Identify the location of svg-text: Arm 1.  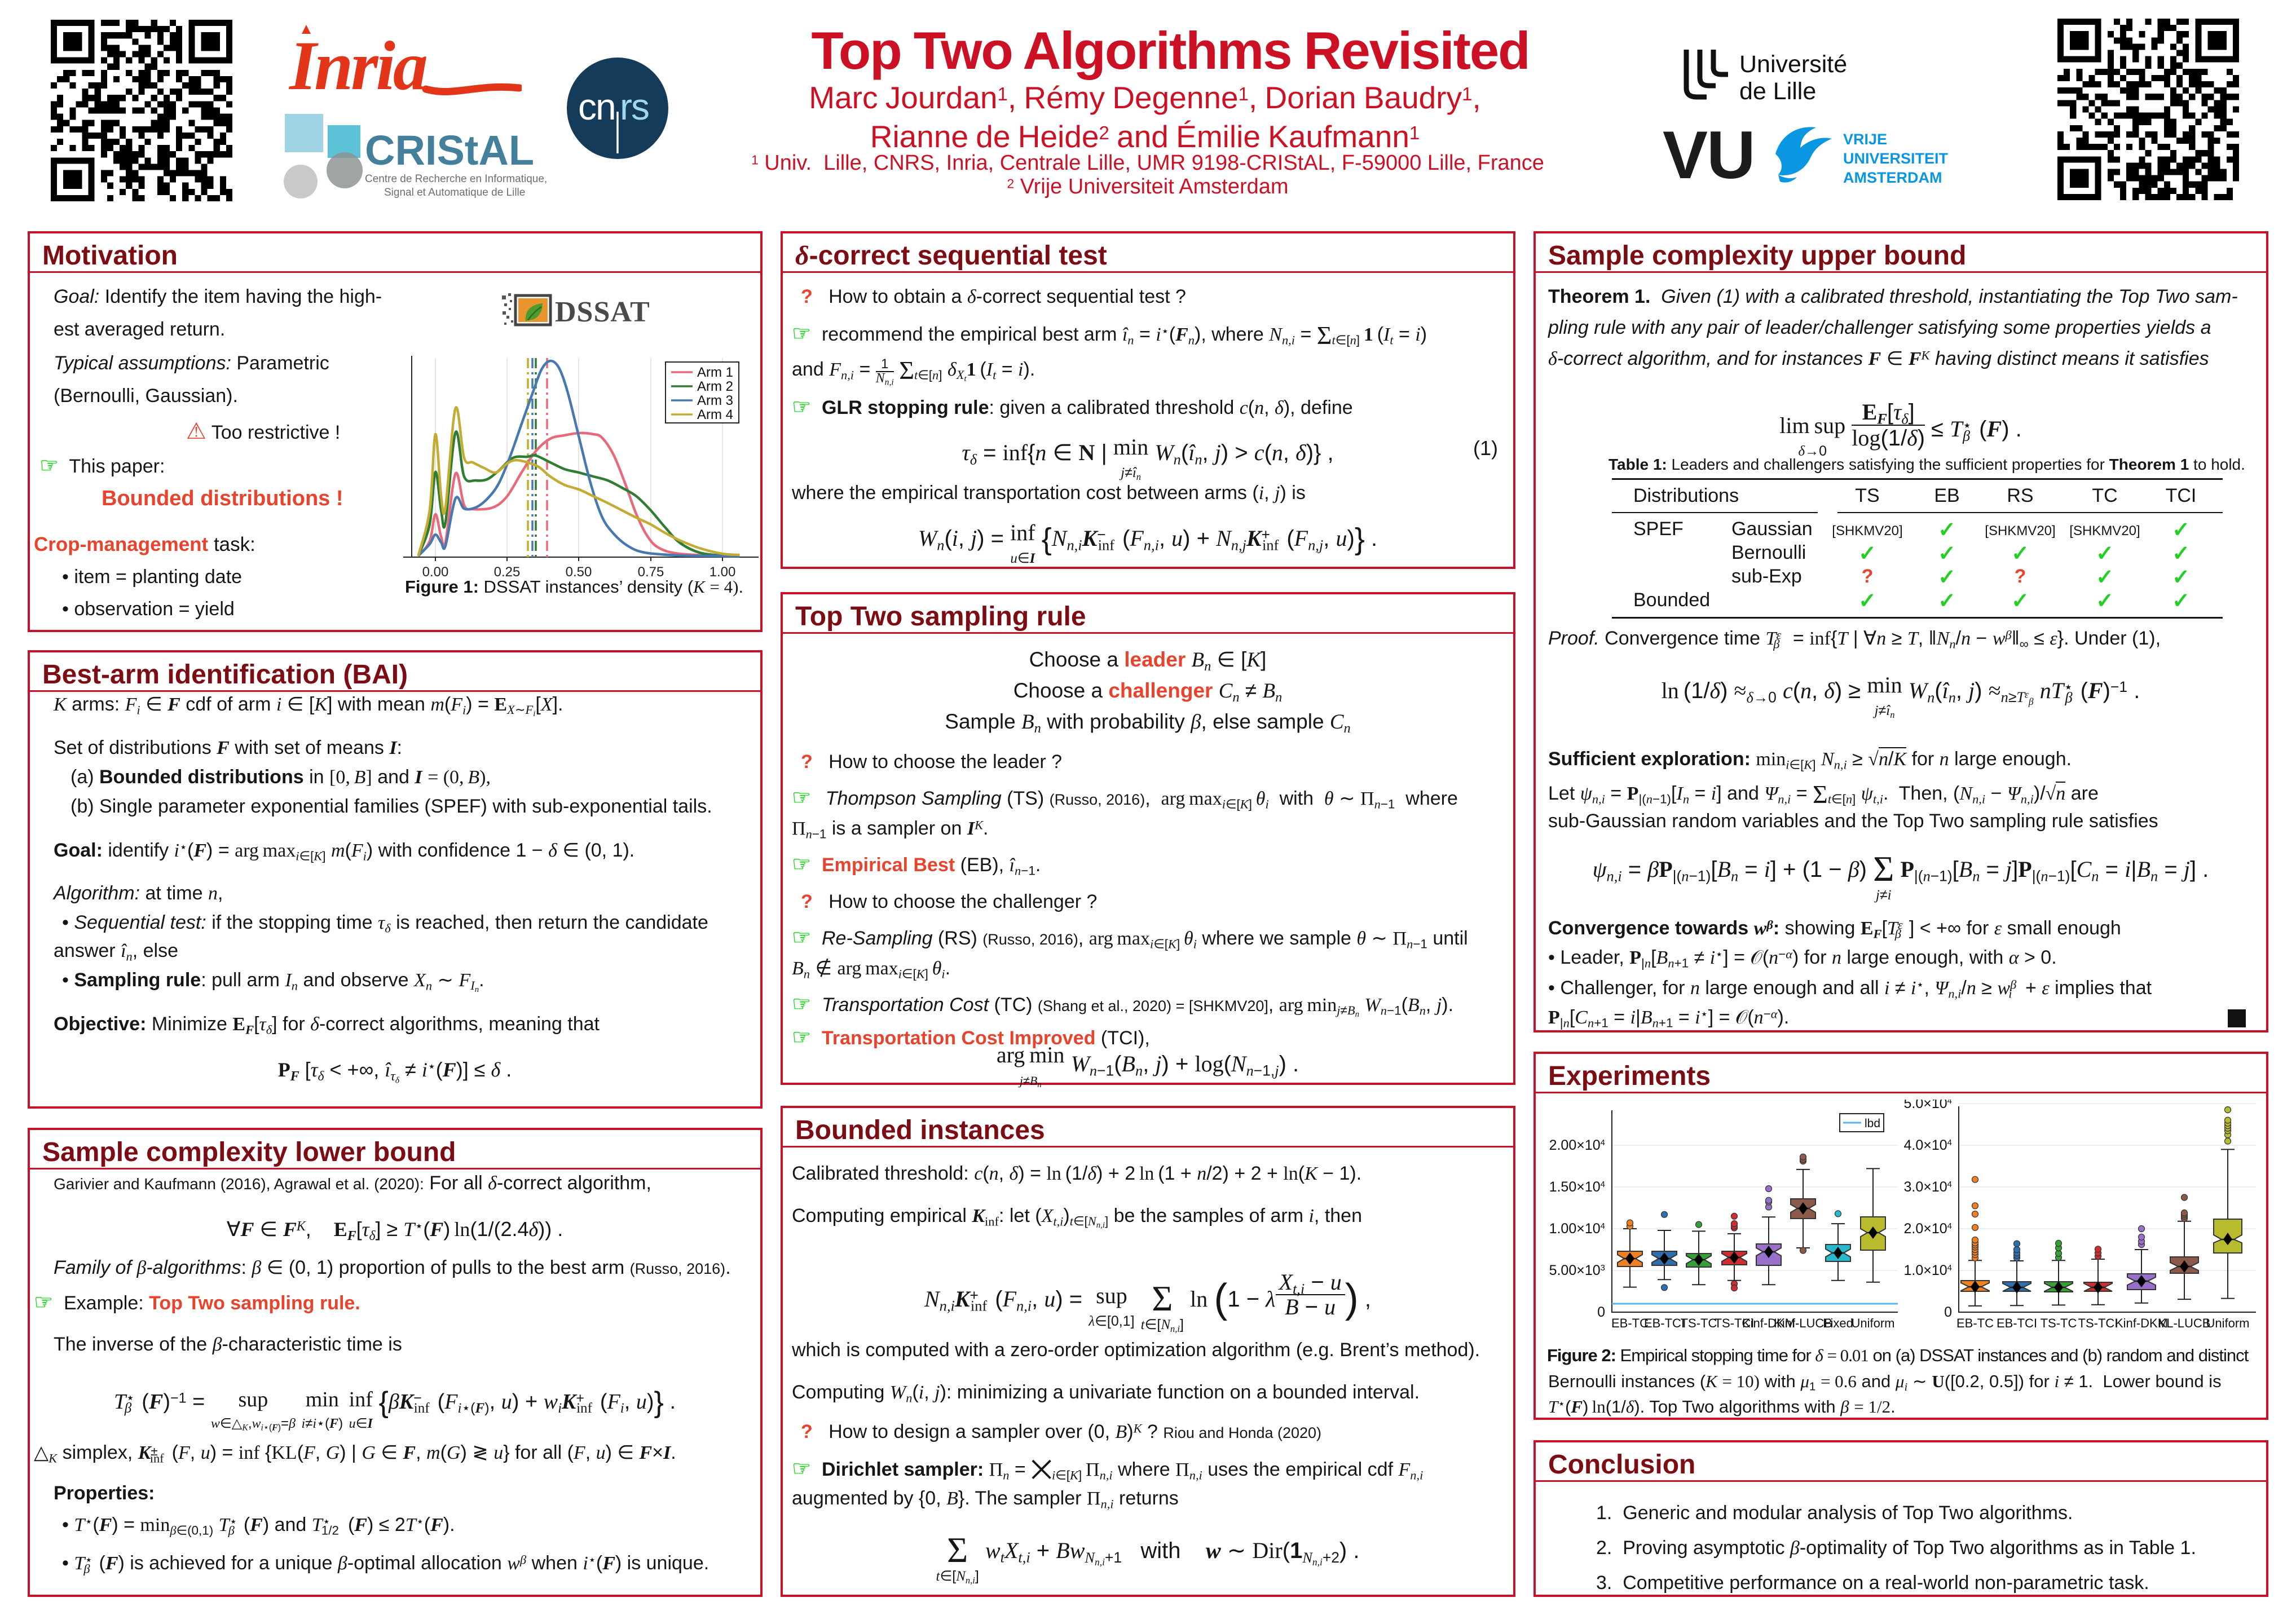
(715, 373).